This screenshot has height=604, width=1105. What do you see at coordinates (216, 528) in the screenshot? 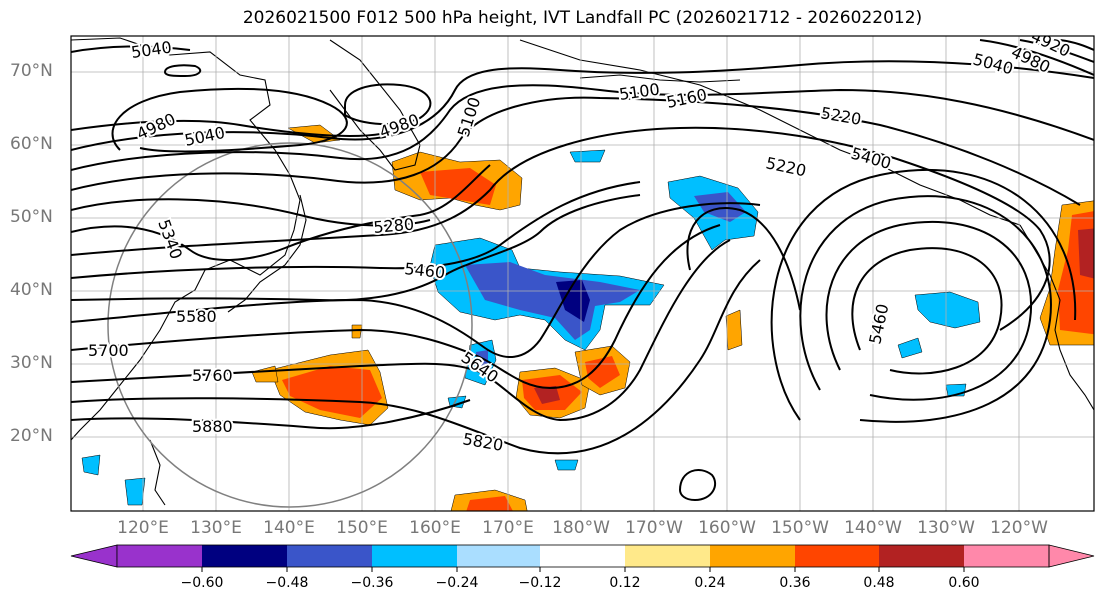
I see `lon-label: 130°E` at bounding box center [216, 528].